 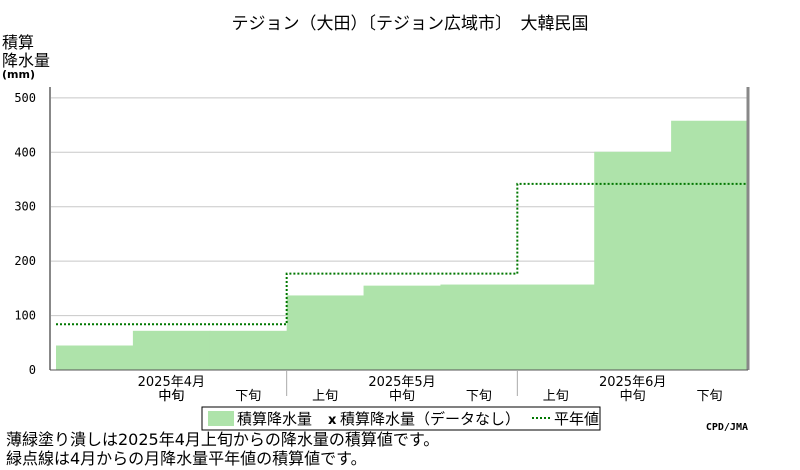 I want to click on legend: 積算降水量 x 積算降水量（データなし） 平年値, so click(x=401, y=418).